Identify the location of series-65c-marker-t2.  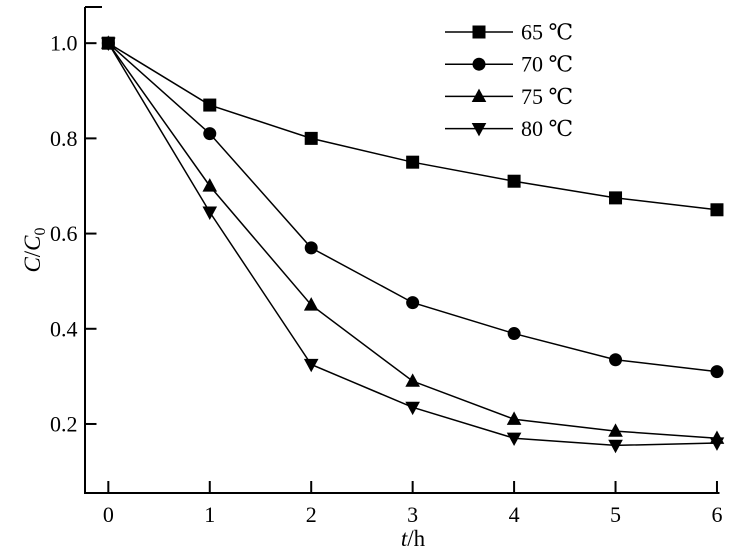
(311, 138).